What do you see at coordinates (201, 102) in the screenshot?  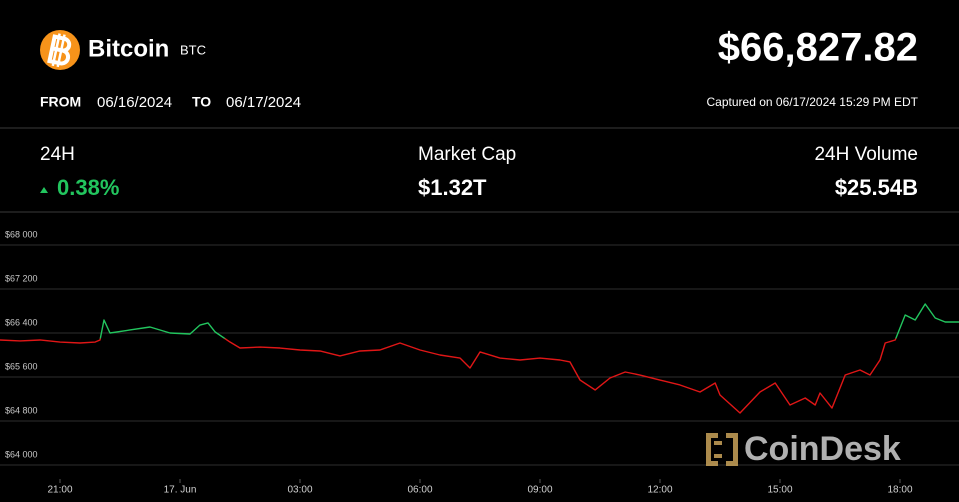 I see `to-label: TO` at bounding box center [201, 102].